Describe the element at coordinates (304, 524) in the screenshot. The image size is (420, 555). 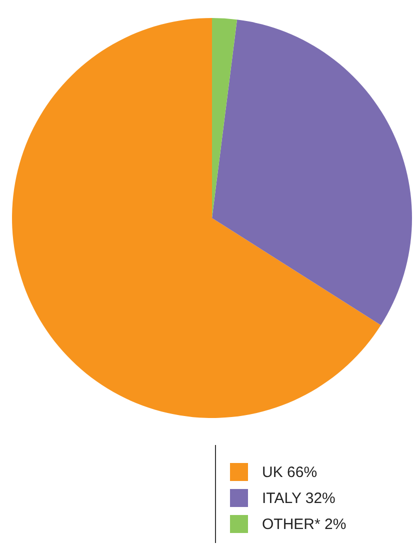
I see `legend-label: OTHER* 2%` at that location.